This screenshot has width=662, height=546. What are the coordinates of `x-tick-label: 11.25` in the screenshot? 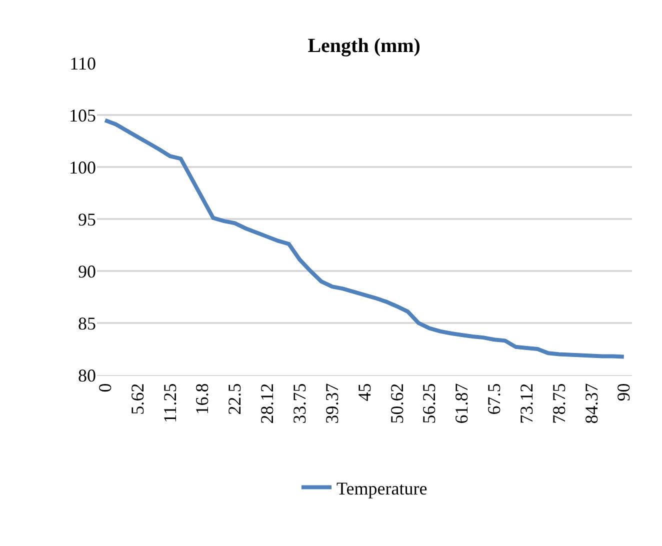 It's located at (170, 403).